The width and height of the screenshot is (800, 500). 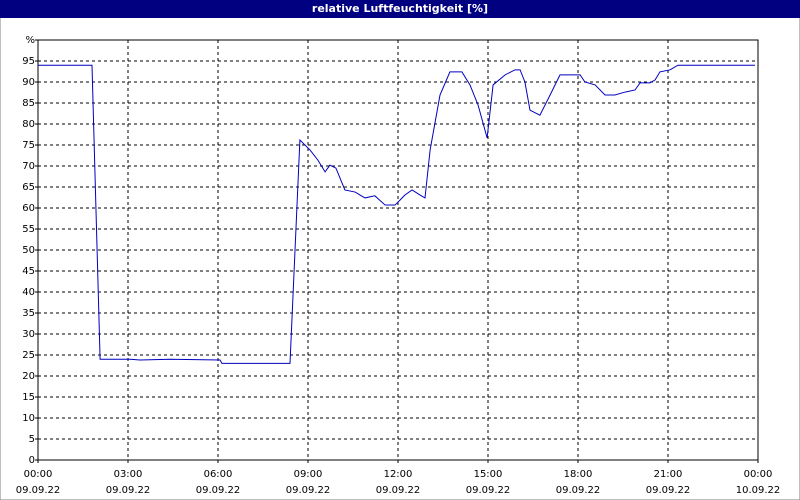 What do you see at coordinates (28, 355) in the screenshot?
I see `y-tick-label: 25` at bounding box center [28, 355].